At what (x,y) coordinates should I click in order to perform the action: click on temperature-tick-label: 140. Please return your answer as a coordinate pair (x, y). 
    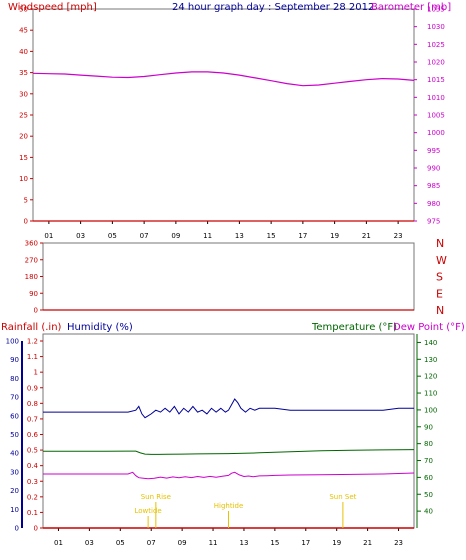
    Looking at the image, I should click on (430, 343).